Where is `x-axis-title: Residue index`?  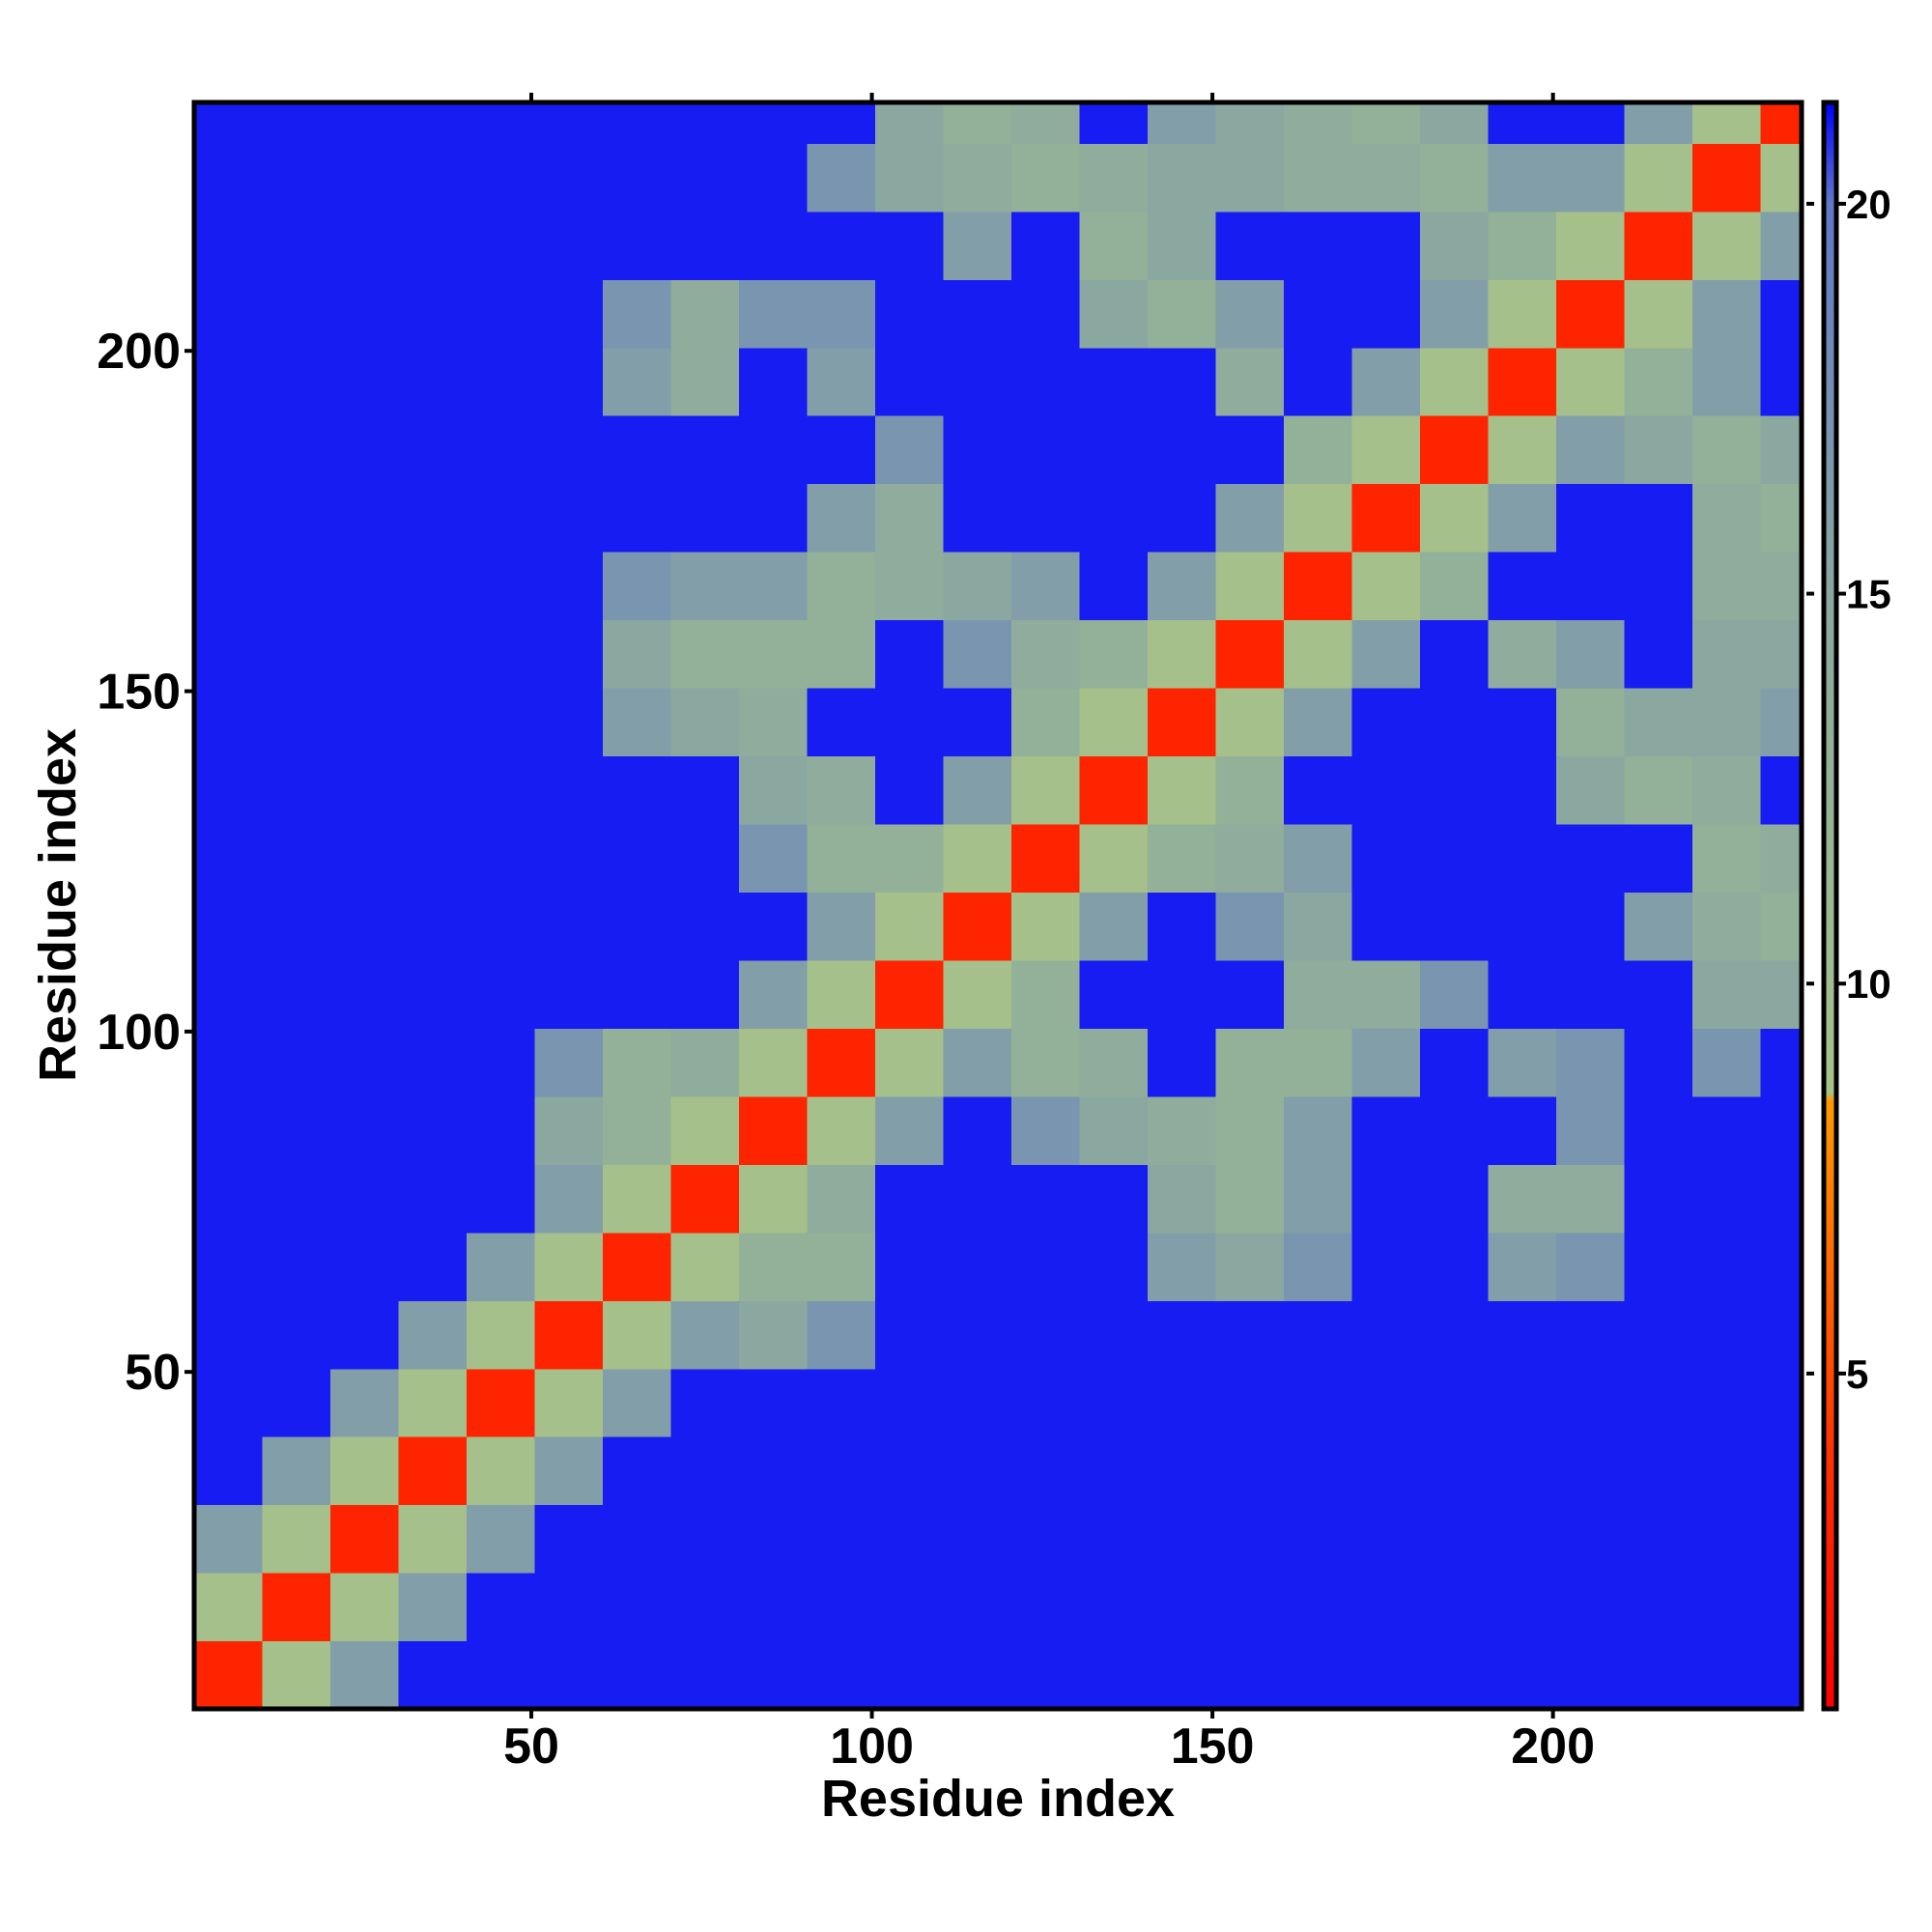
x-axis-title: Residue index is located at coordinates (998, 1799).